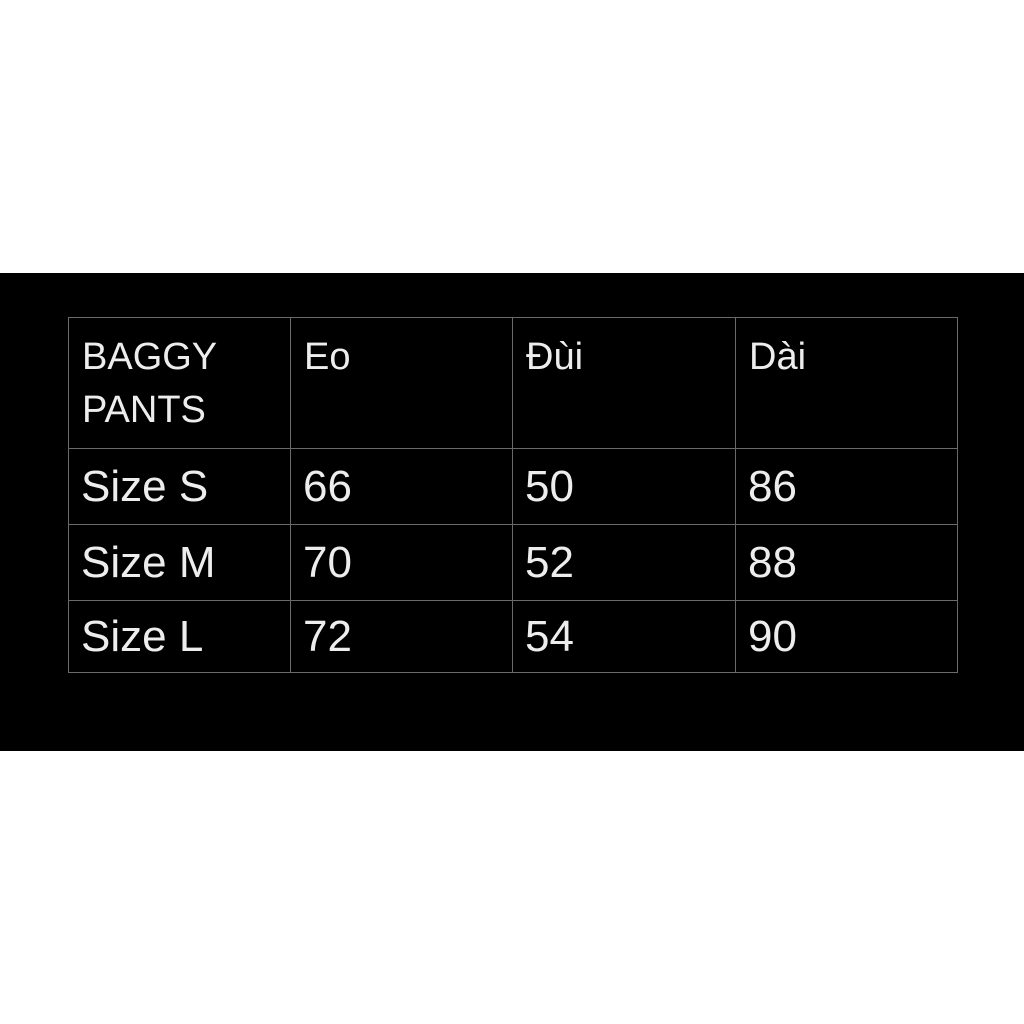  What do you see at coordinates (401, 383) in the screenshot?
I see `col-header-waist-eo: Eo` at bounding box center [401, 383].